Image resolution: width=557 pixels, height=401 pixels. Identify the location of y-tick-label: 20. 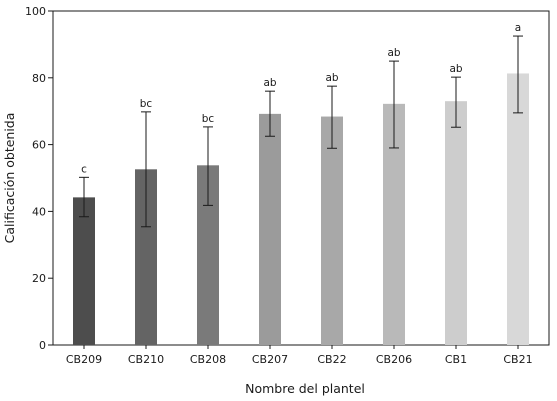
(39, 278).